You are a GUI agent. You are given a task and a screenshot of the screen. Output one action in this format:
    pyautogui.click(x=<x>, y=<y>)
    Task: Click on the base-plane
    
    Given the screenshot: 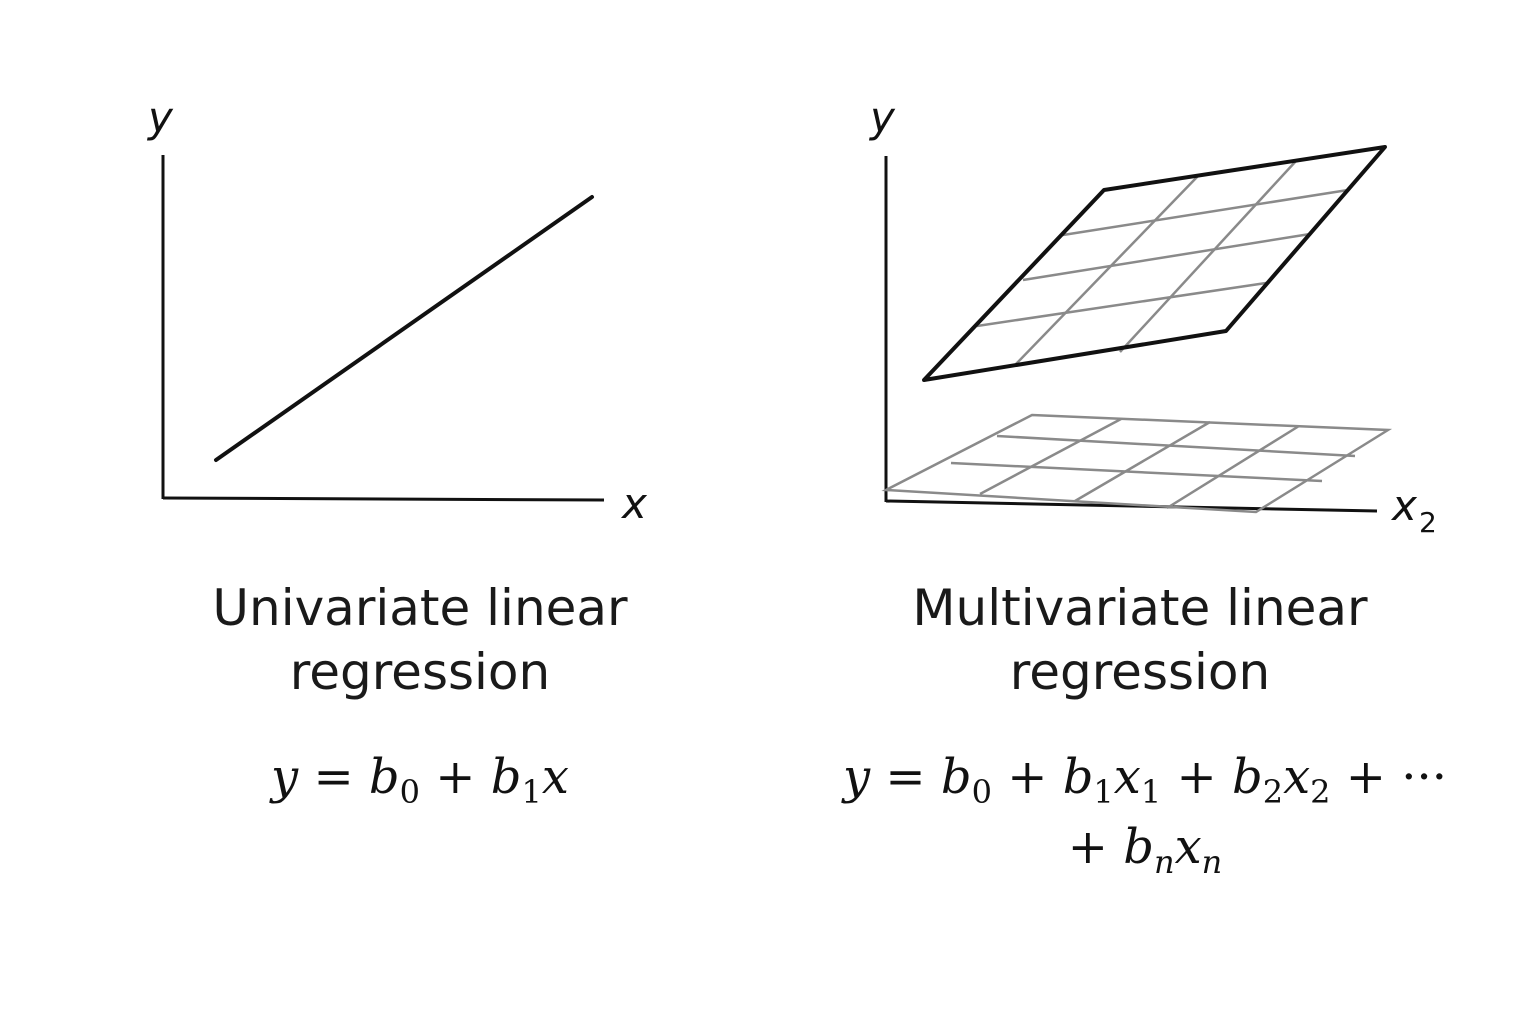 What is the action you would take?
    pyautogui.click(x=1137, y=463)
    